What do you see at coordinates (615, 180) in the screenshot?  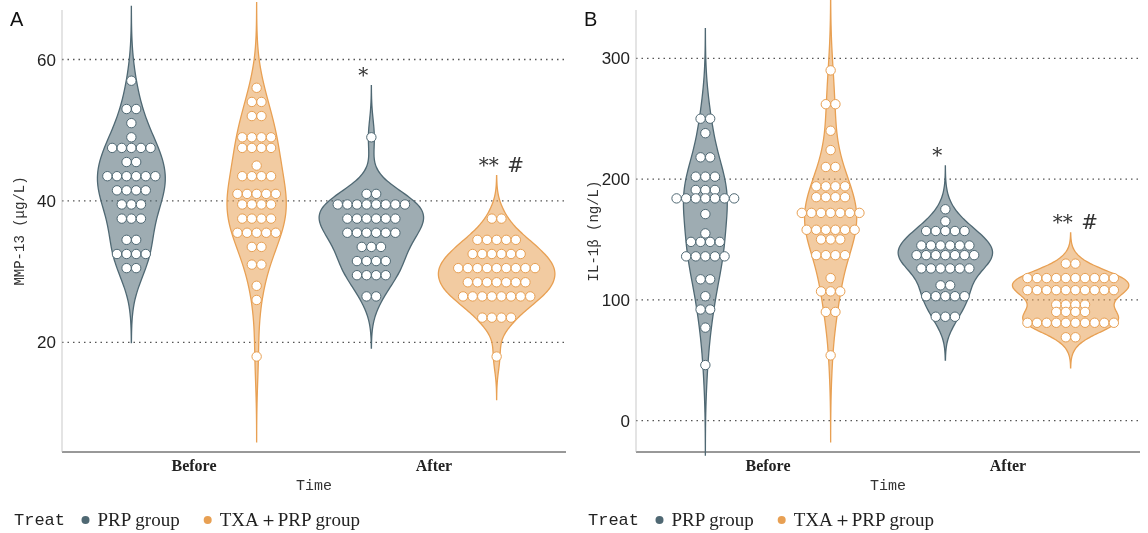 I see `y-tick-label: 200` at bounding box center [615, 180].